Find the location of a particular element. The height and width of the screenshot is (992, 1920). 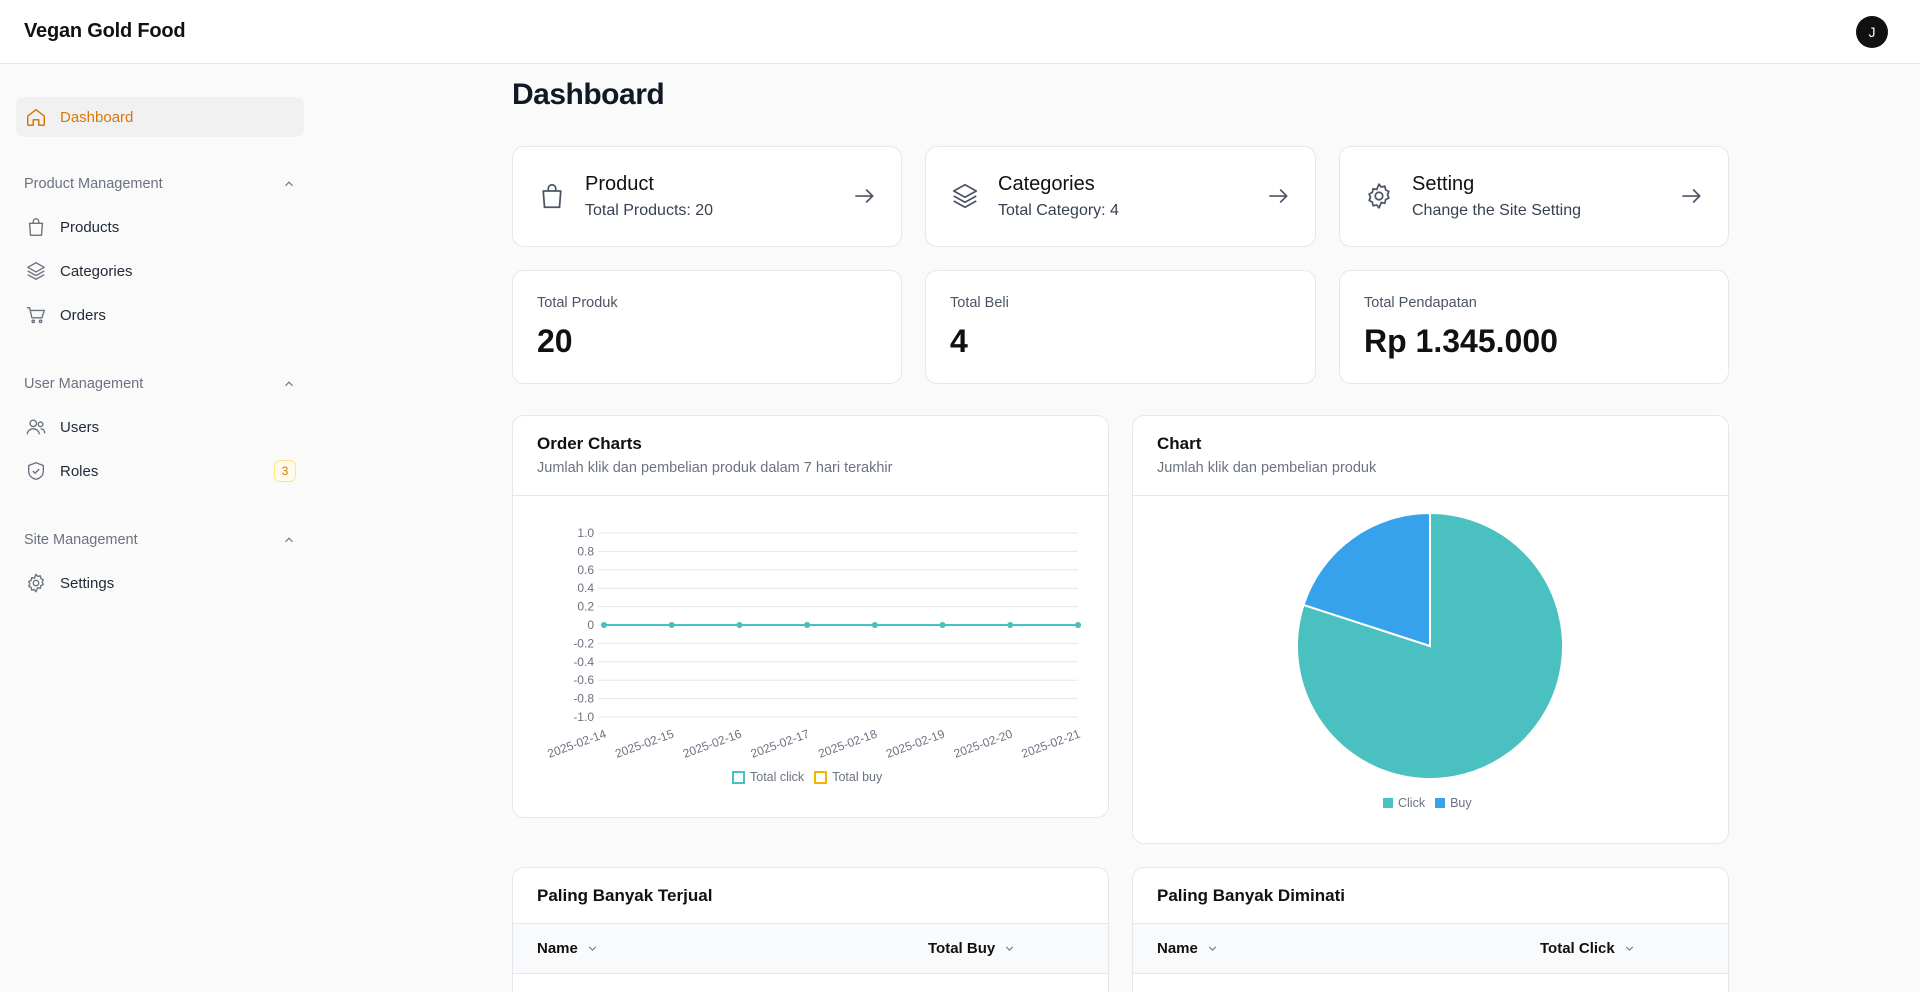

home-icon is located at coordinates (36, 117).